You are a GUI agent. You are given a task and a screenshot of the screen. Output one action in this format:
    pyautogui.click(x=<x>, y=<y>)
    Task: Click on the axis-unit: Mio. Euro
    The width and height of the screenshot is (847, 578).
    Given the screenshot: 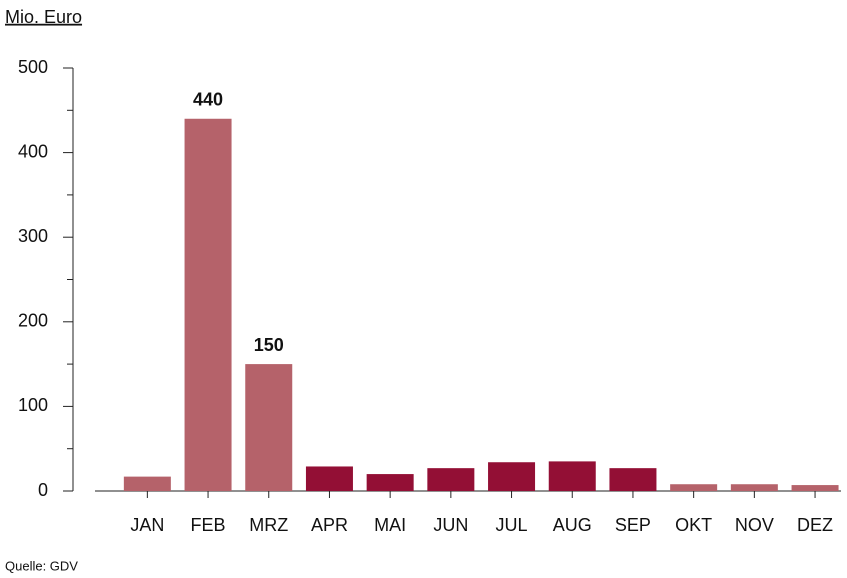 What is the action you would take?
    pyautogui.click(x=43, y=17)
    